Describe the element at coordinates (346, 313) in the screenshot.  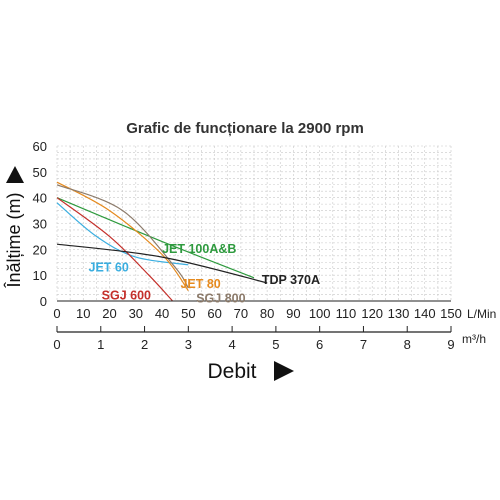
I see `x-tick-label: 110` at that location.